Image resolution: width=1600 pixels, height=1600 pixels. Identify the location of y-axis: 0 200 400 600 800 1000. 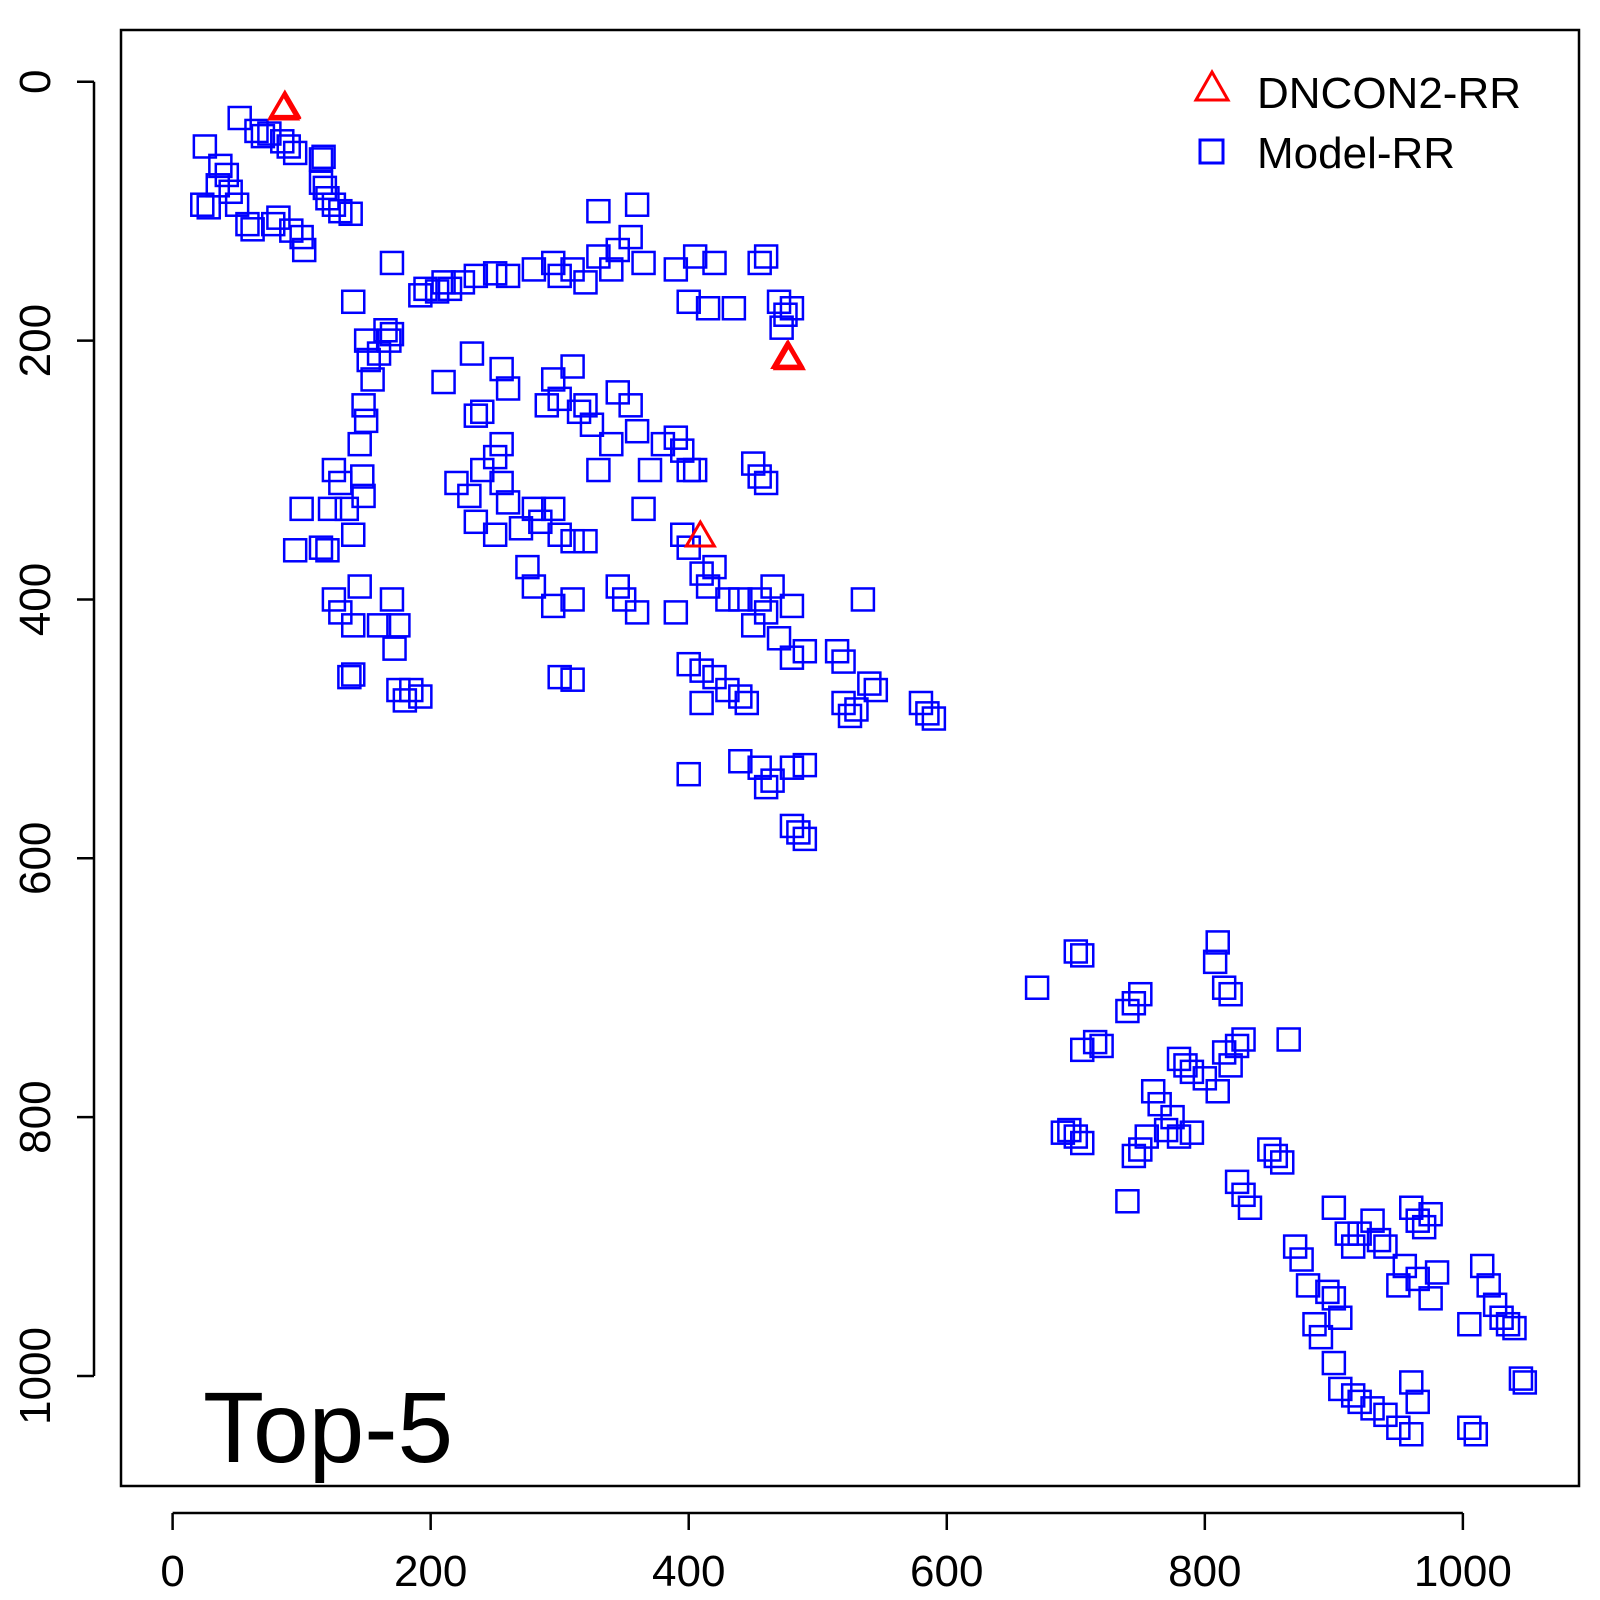
(53, 747).